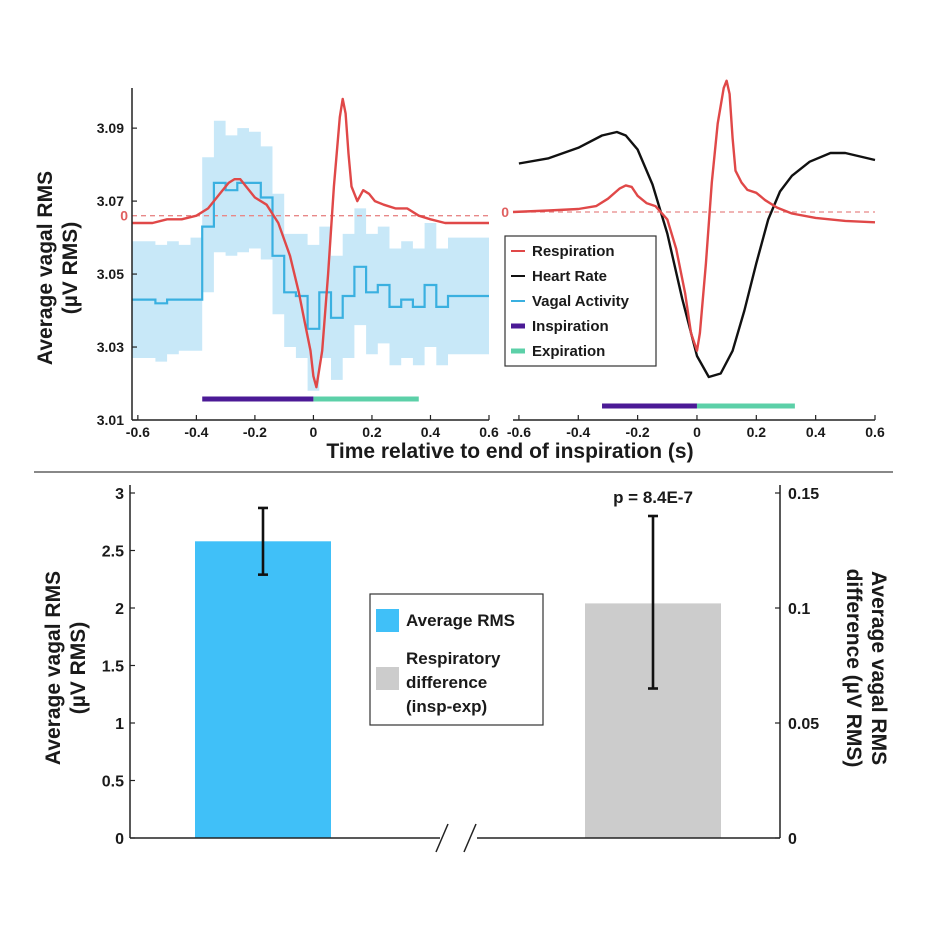 The width and height of the screenshot is (928, 928). I want to click on heart-rate-line, so click(697, 254).